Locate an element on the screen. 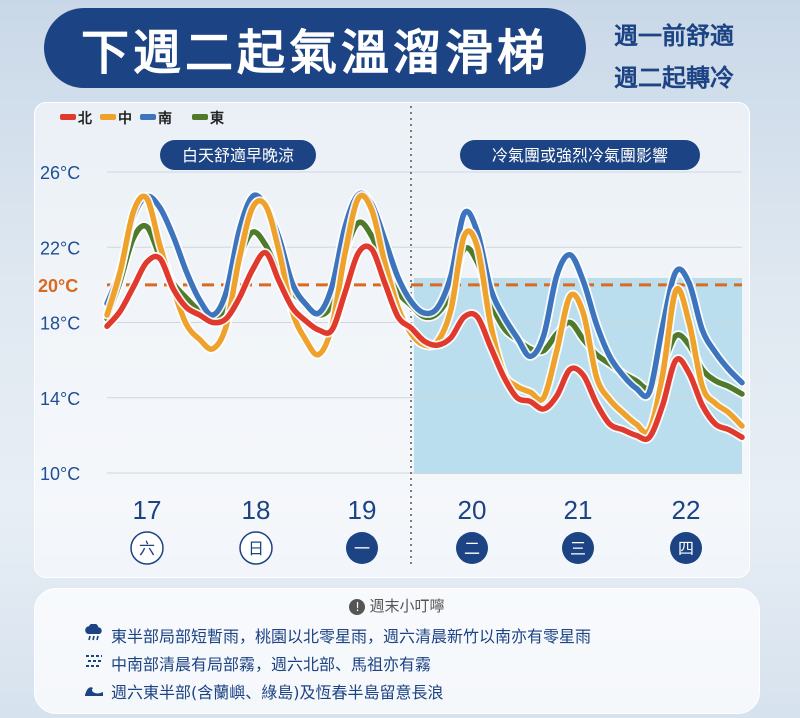  period-label-cold-bg is located at coordinates (580, 155).